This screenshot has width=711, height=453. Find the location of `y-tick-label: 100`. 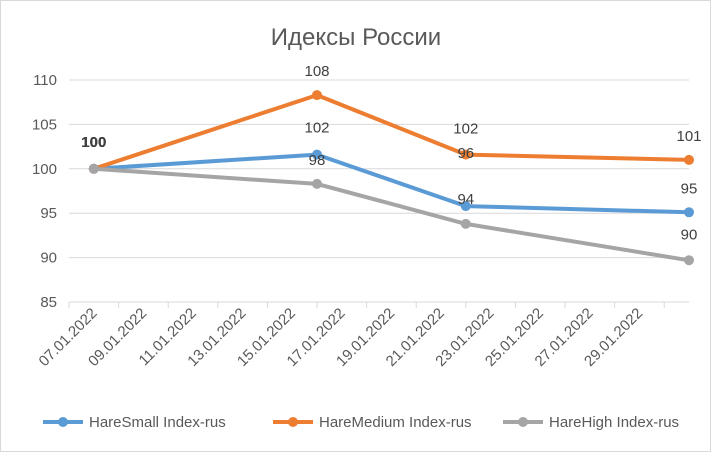

y-tick-label: 100 is located at coordinates (44, 169).